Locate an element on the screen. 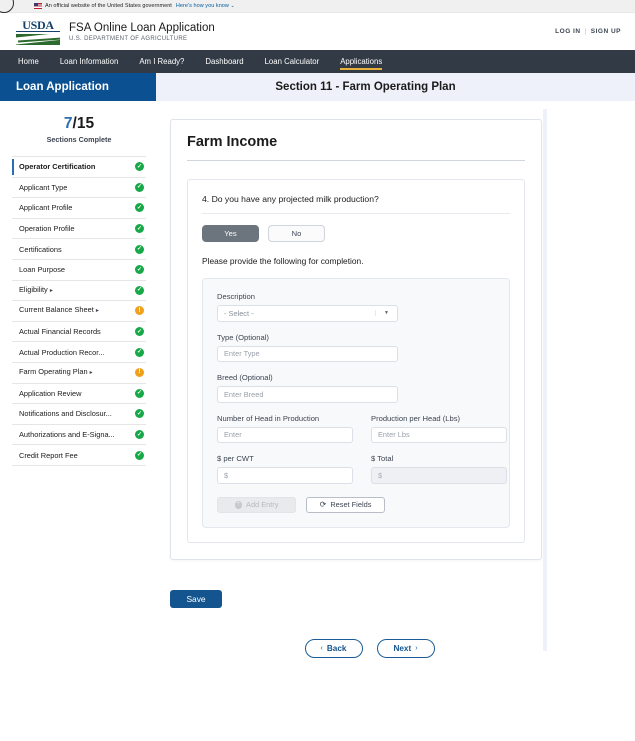 This screenshot has height=741, width=635. next-button: Next › is located at coordinates (405, 648).